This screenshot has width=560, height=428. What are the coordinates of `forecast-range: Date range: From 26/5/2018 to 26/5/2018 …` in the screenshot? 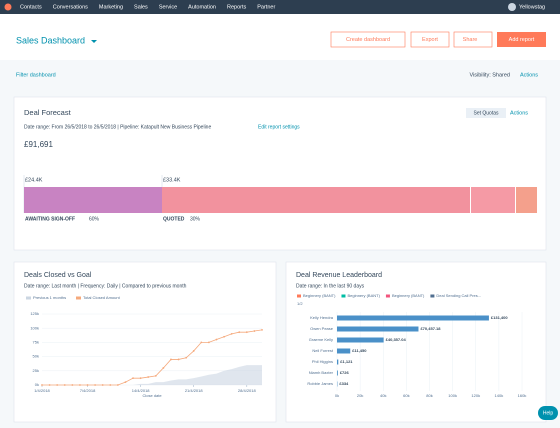 It's located at (117, 127).